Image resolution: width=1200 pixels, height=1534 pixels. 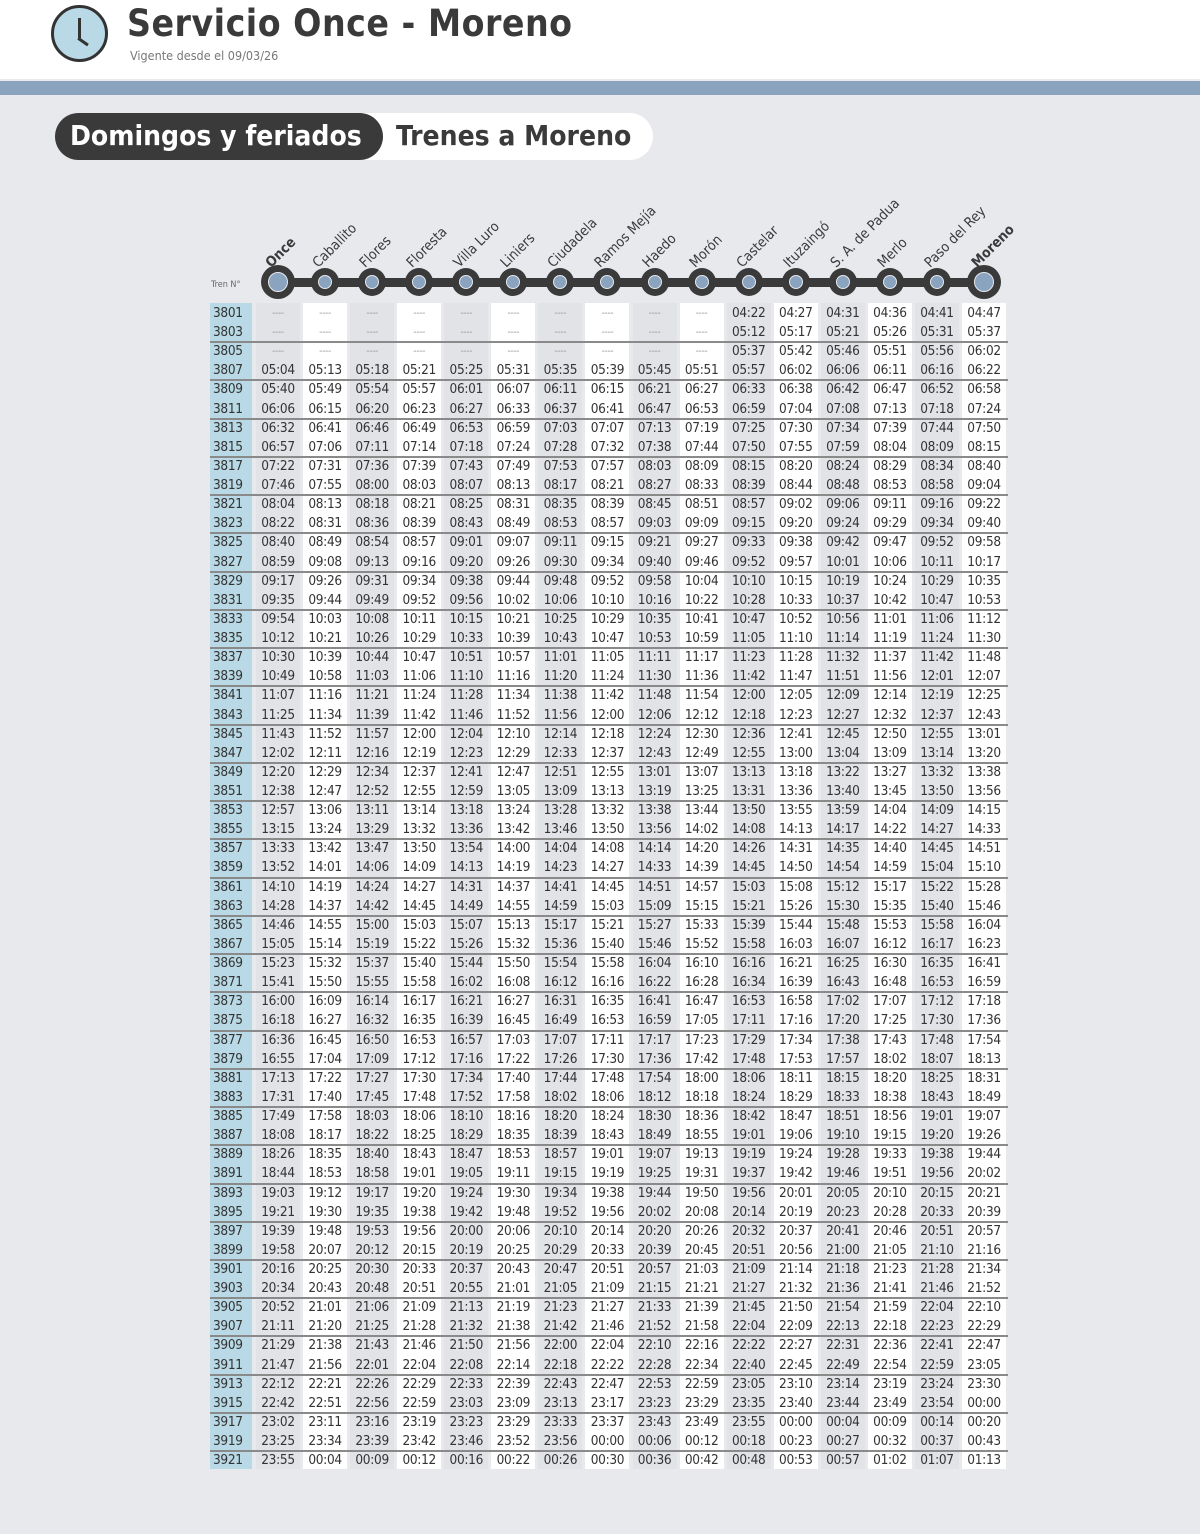 What do you see at coordinates (843, 924) in the screenshot?
I see `time-cell: 15:48` at bounding box center [843, 924].